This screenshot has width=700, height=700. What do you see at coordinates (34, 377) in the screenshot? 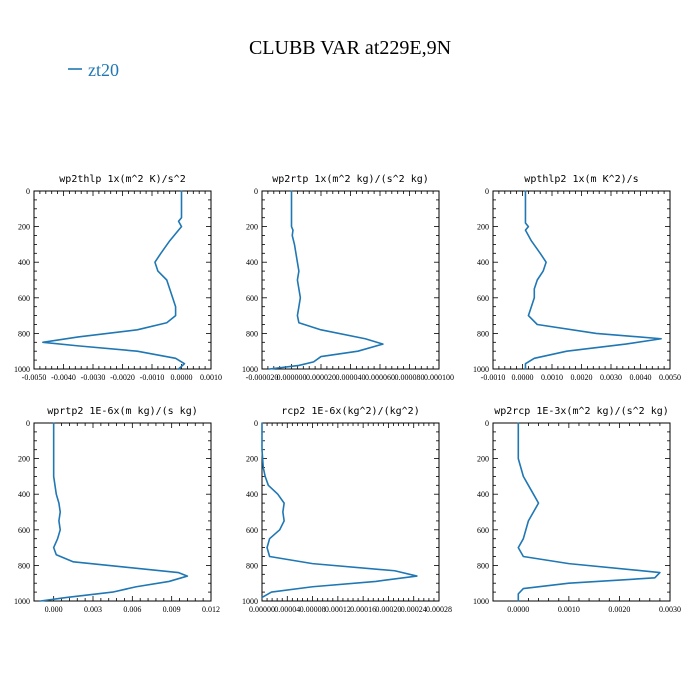
I see `x-tick-label: -0.0050` at bounding box center [34, 377].